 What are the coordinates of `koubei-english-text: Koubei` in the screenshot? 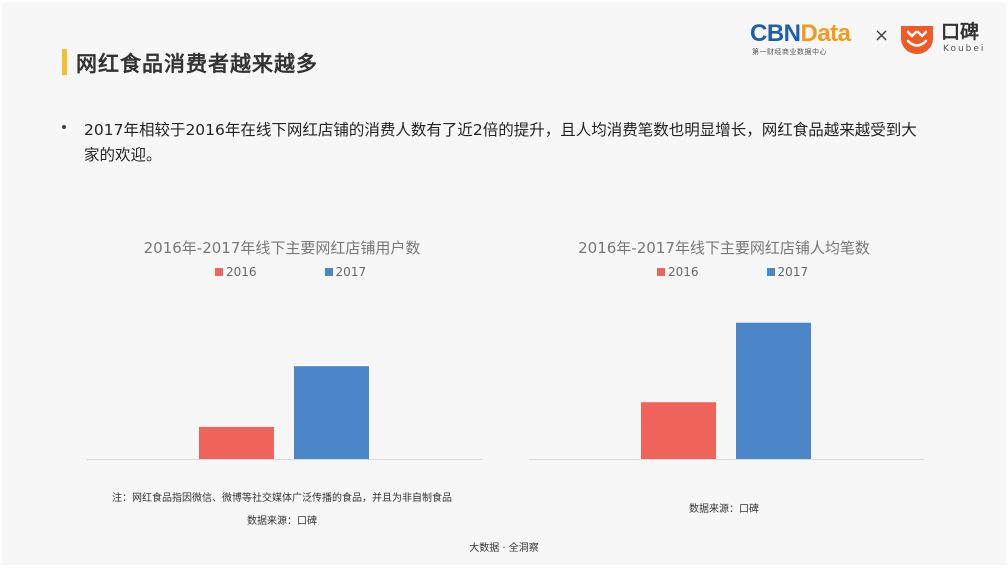 It's located at (964, 49).